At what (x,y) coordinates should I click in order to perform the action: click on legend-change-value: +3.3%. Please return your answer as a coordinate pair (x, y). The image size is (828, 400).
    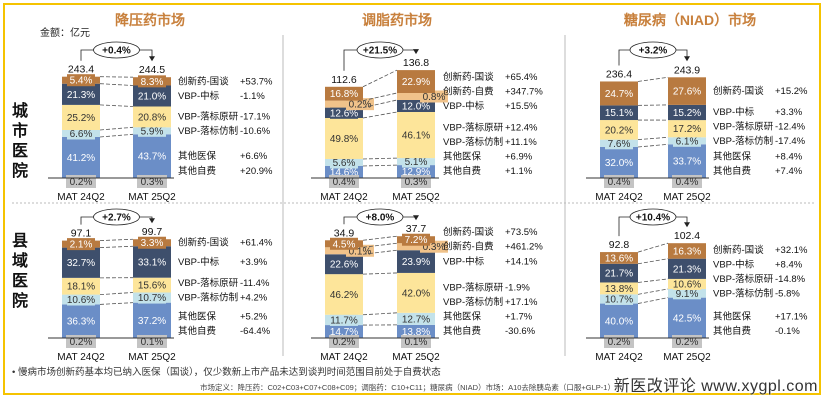
    Looking at the image, I should click on (789, 112).